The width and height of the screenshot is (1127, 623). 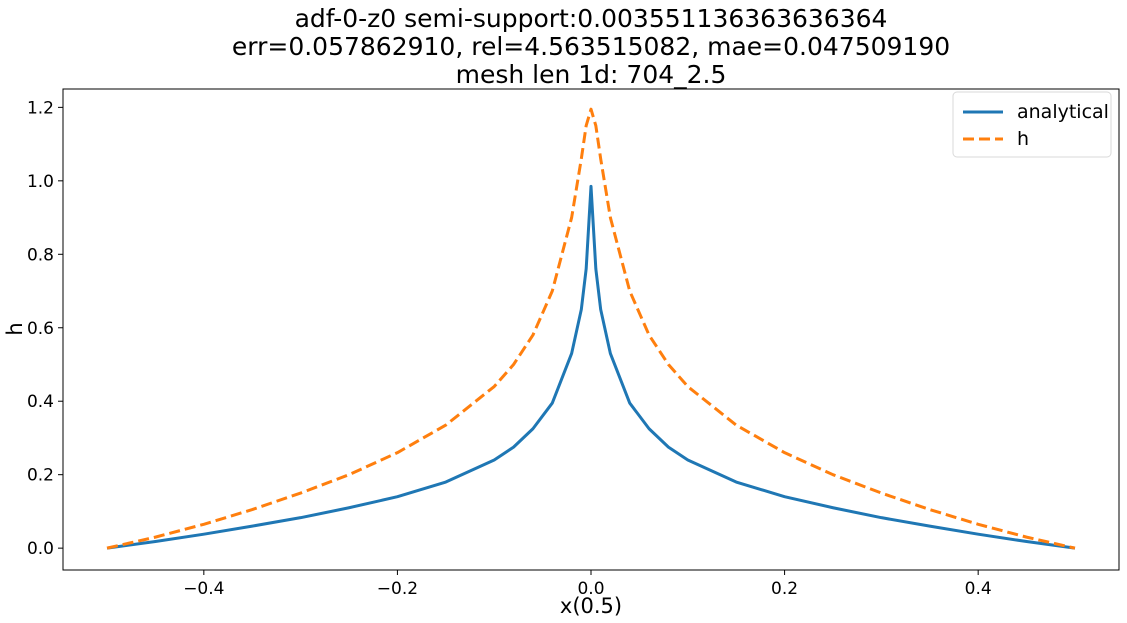 What do you see at coordinates (40, 402) in the screenshot?
I see `y-tick-label: 0.4` at bounding box center [40, 402].